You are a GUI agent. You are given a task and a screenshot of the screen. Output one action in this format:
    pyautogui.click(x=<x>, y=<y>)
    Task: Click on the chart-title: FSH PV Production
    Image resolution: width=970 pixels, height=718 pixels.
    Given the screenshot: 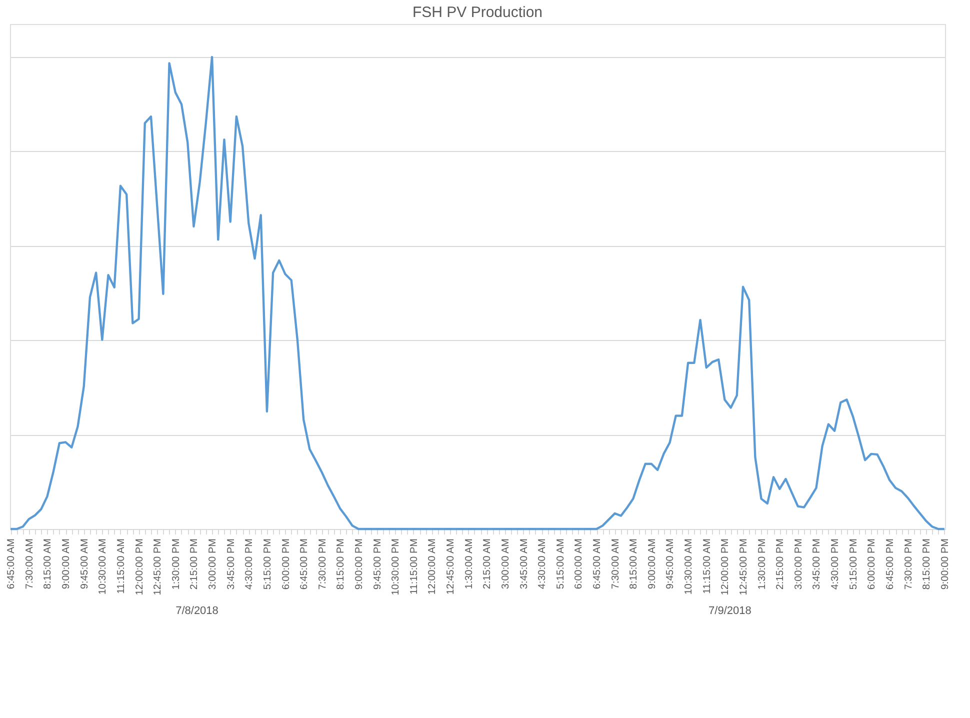 What is the action you would take?
    pyautogui.click(x=477, y=12)
    